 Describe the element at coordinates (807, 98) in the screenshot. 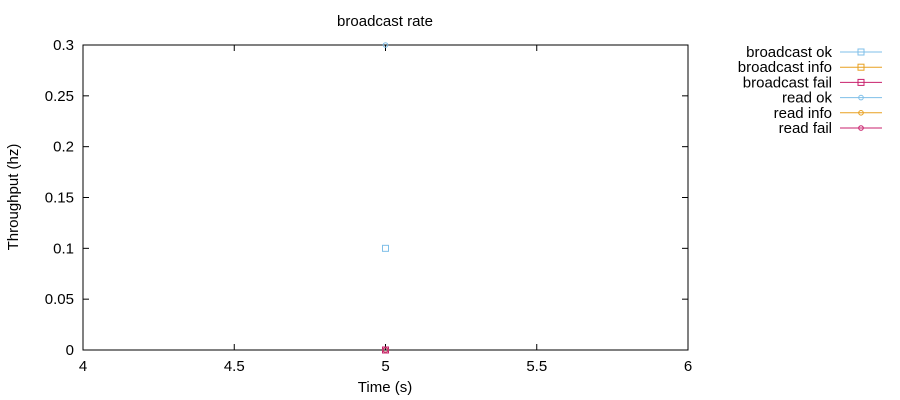

I see `legend-label-read-ok: read ok` at that location.